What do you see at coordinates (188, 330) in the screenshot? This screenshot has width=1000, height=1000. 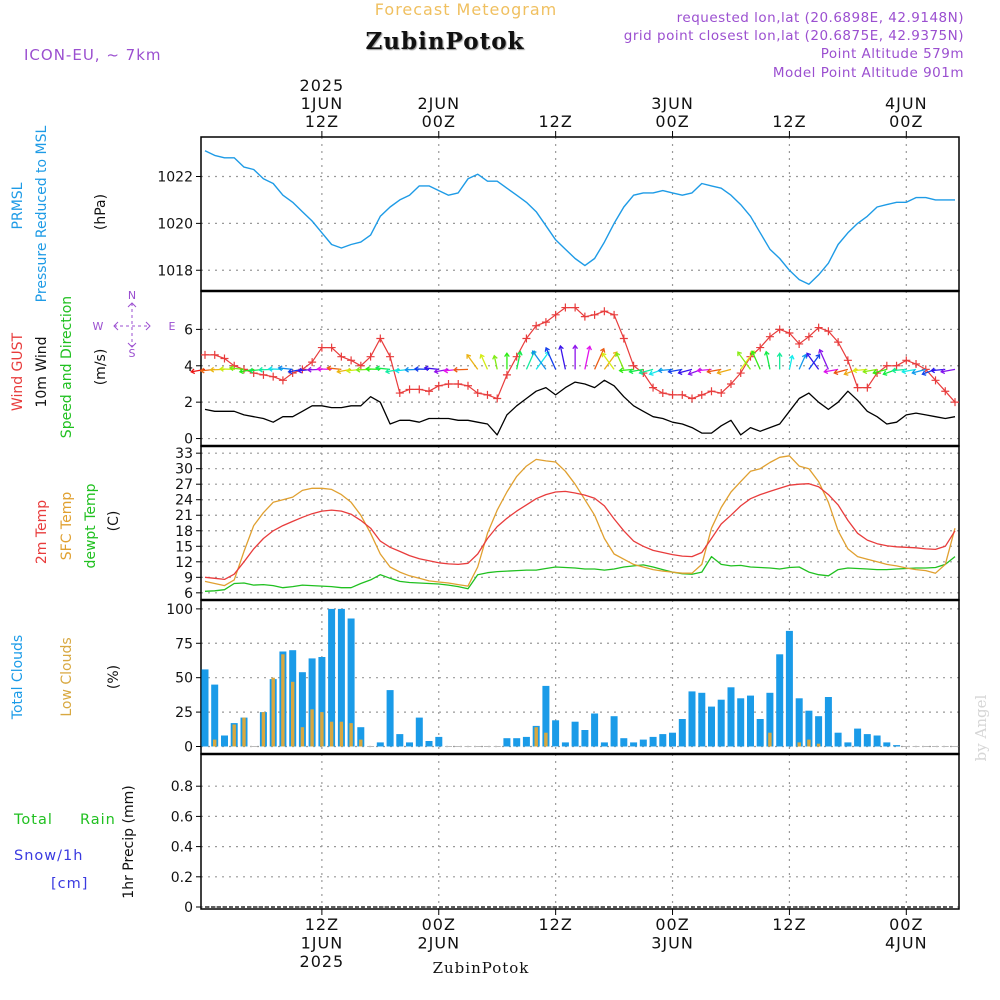 I see `tick-label-y: 6` at bounding box center [188, 330].